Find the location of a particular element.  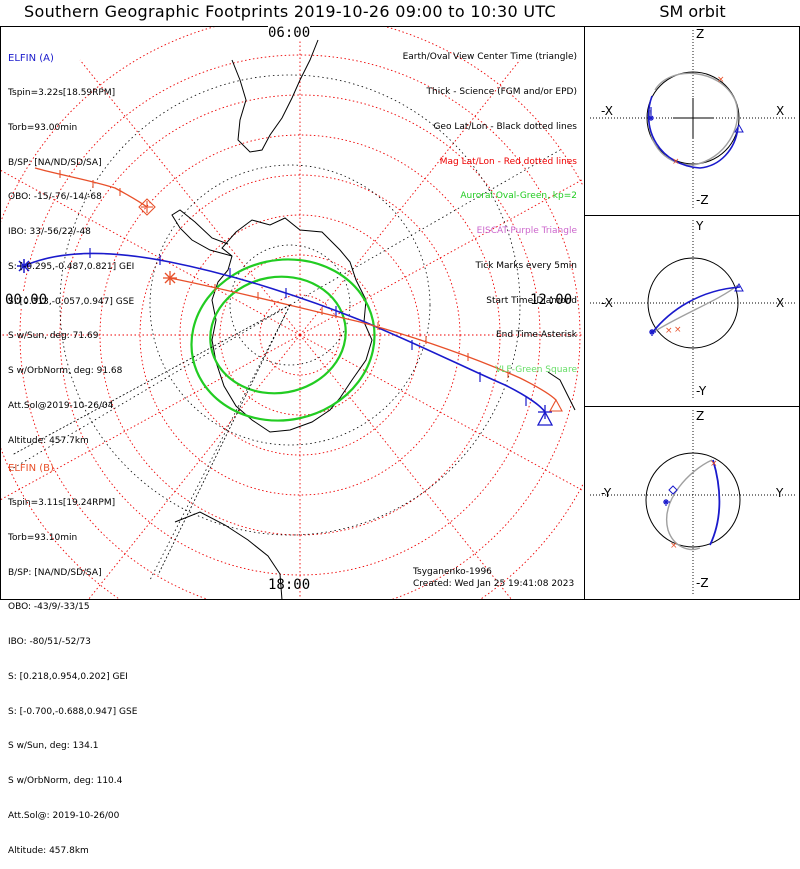

sm-xz-top-label: Z is located at coordinates (700, 34).